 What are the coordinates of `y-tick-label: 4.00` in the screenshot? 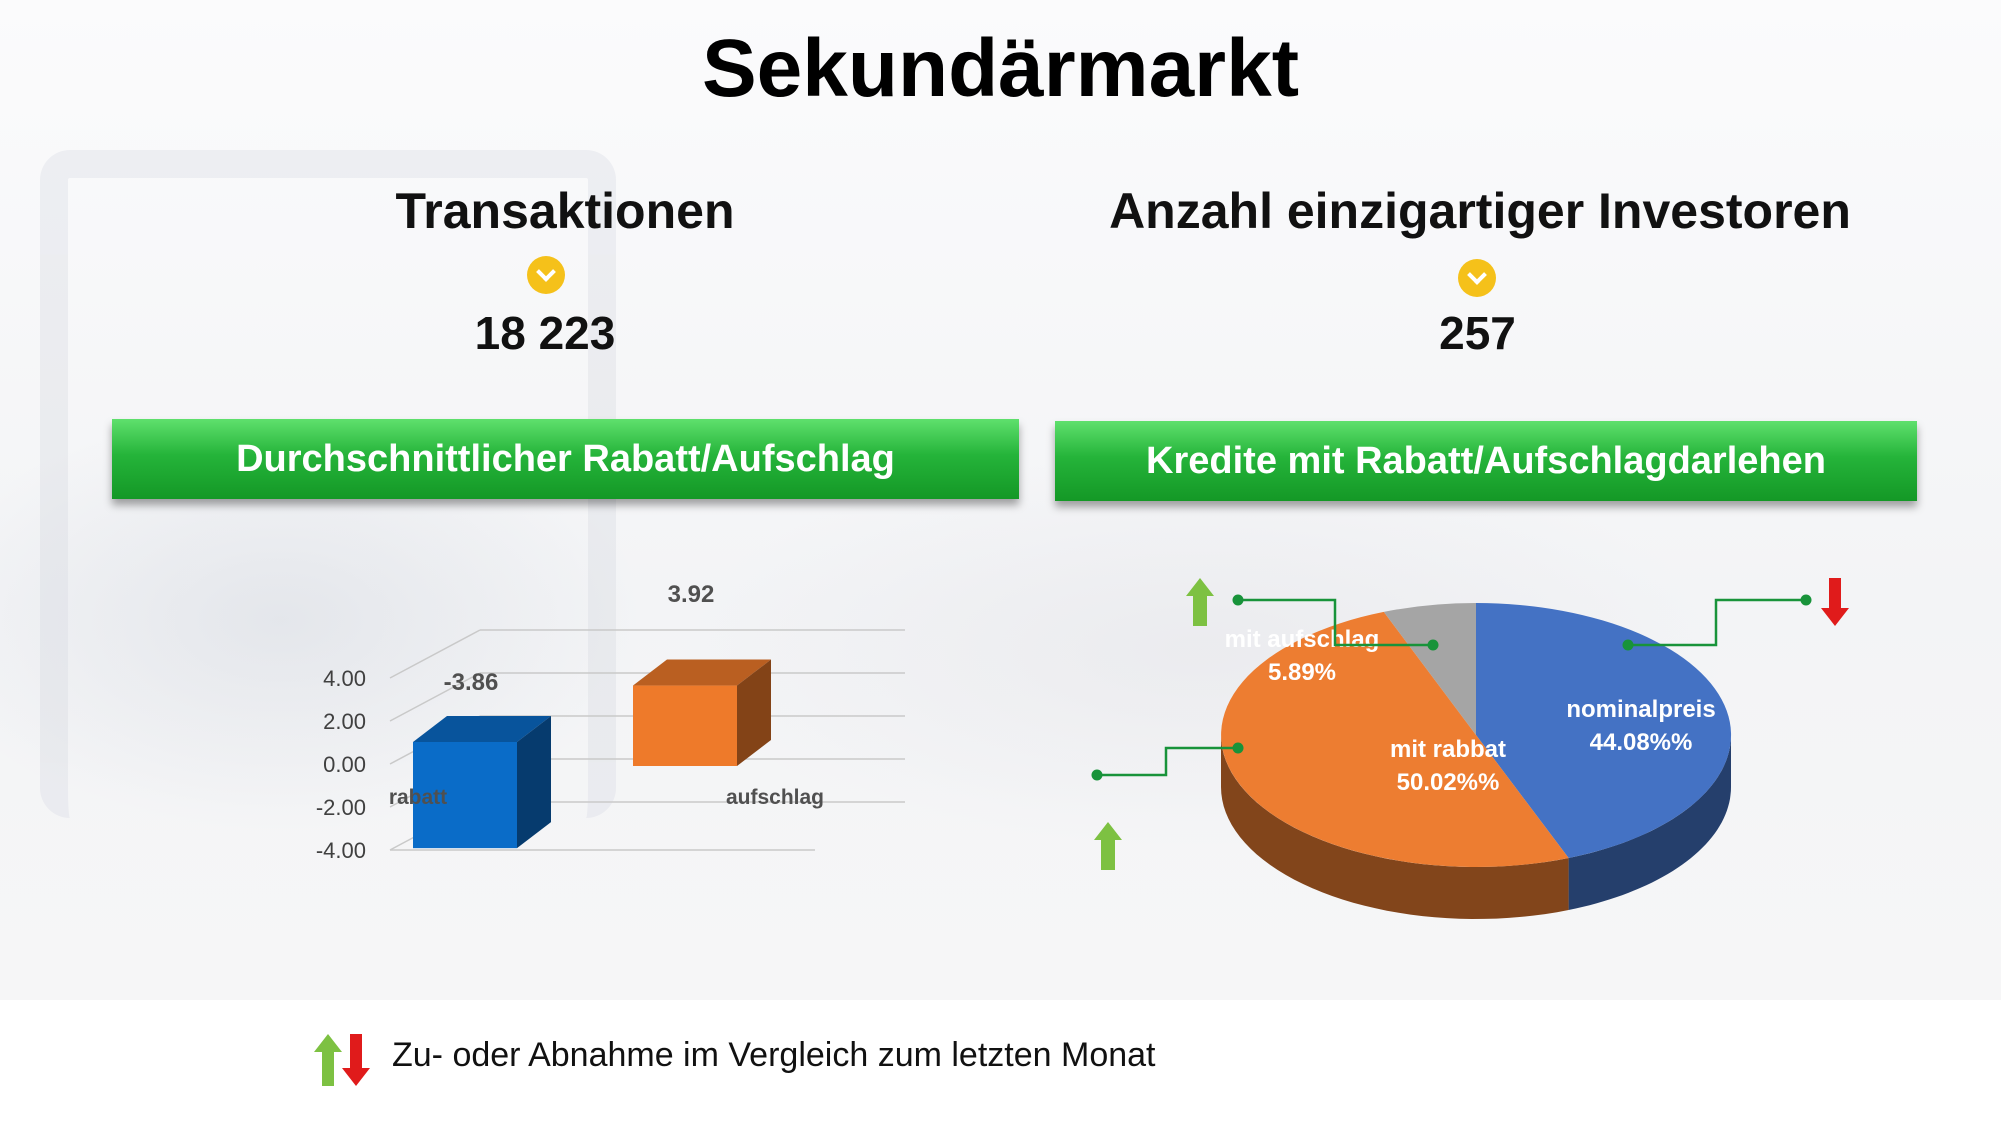 It's located at (344, 678).